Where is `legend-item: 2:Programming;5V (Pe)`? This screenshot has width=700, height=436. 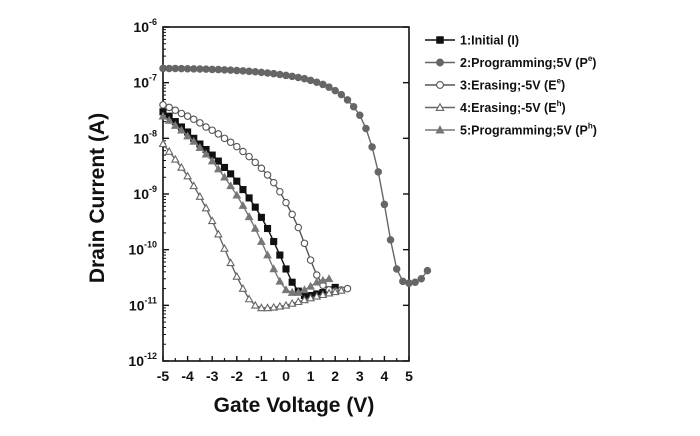
legend-item: 2:Programming;5V (Pe) is located at coordinates (510, 62).